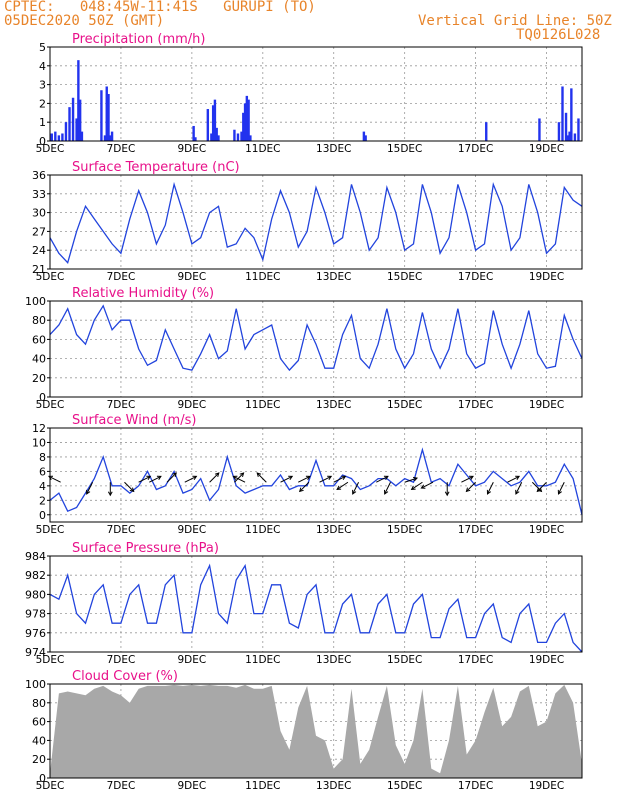  I want to click on y-tick-label: 21, so click(39, 269).